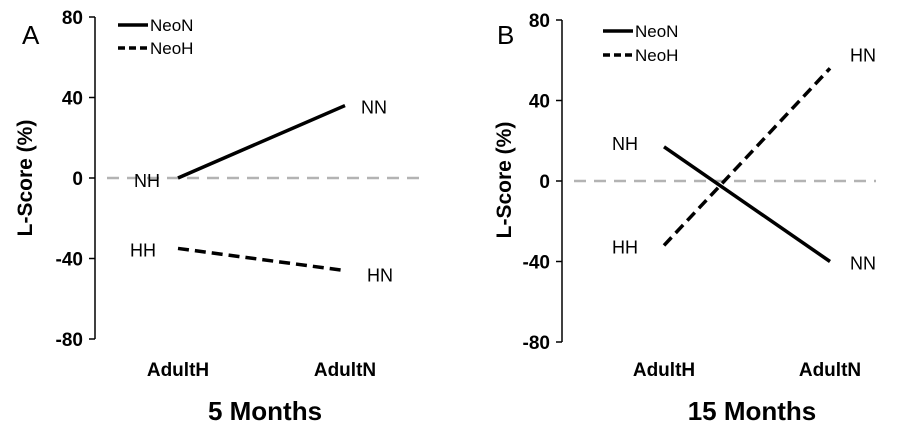  What do you see at coordinates (830, 370) in the screenshot?
I see `panel-b-x-tick-label: AdultN` at bounding box center [830, 370].